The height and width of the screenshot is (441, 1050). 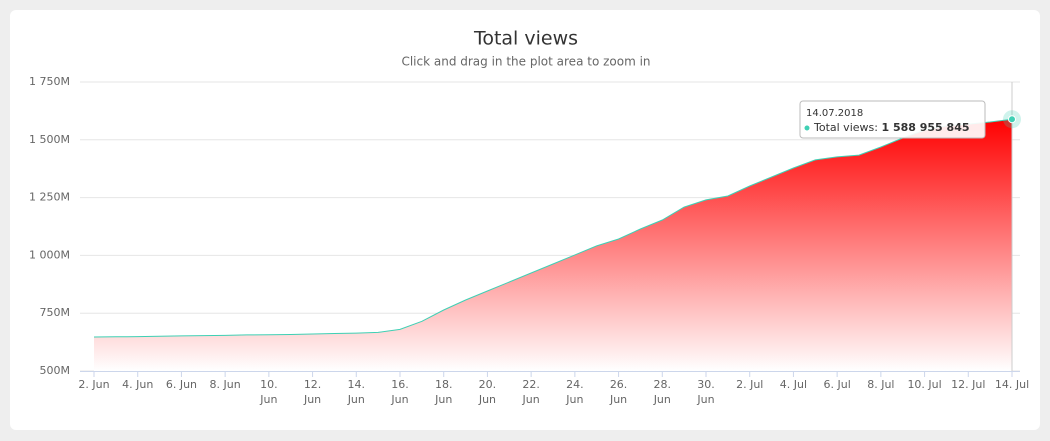 I want to click on x-tick-label: 16. Jun, so click(x=399, y=392).